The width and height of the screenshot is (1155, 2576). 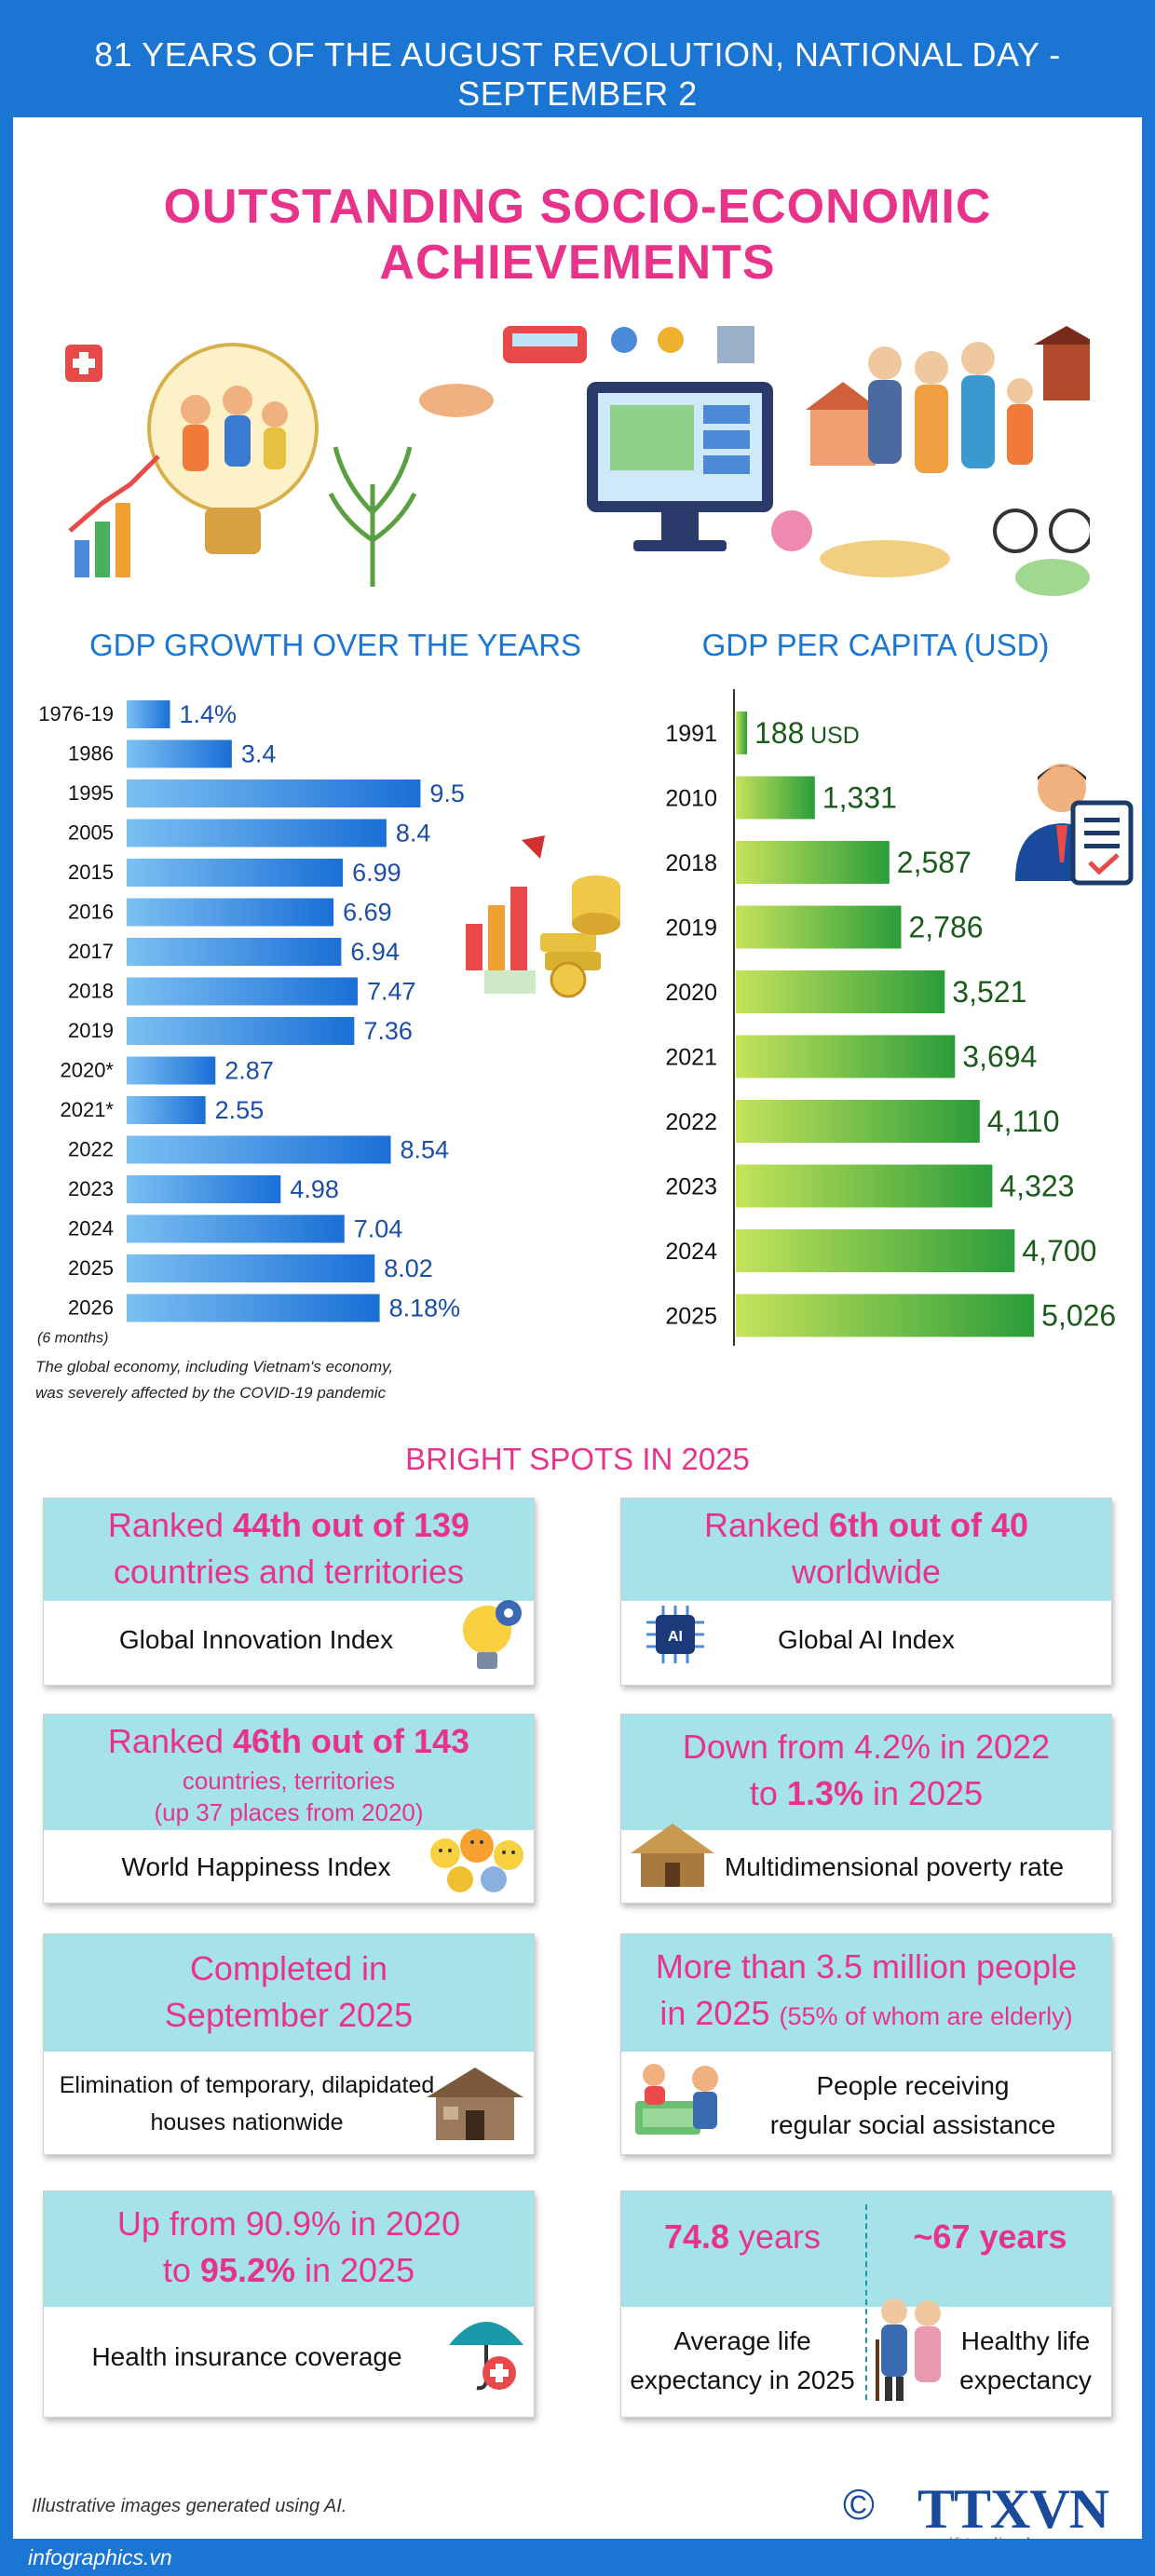 I want to click on poverty-label: Multidimensional poverty rate, so click(x=894, y=1866).